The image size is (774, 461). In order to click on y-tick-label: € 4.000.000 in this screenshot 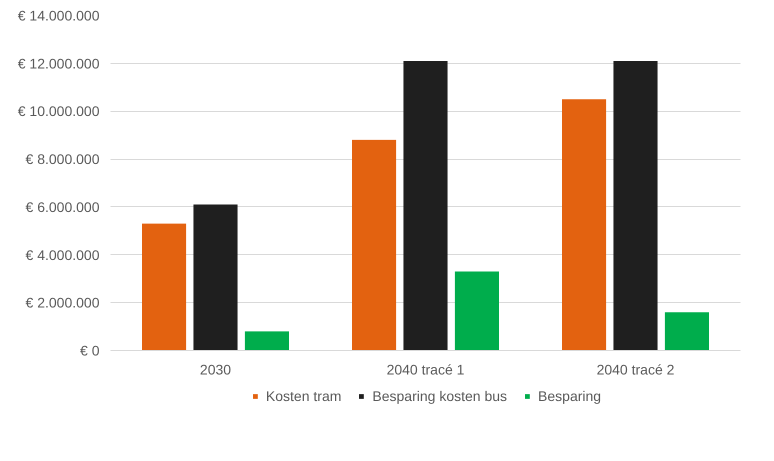, I will do `click(63, 254)`.